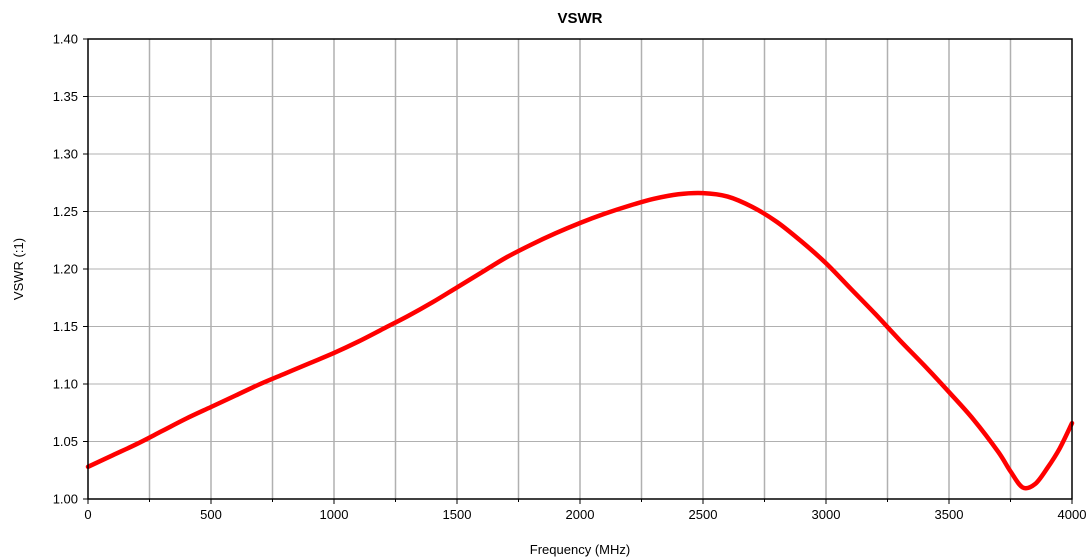  What do you see at coordinates (65, 211) in the screenshot?
I see `y-tick-label: 1.25` at bounding box center [65, 211].